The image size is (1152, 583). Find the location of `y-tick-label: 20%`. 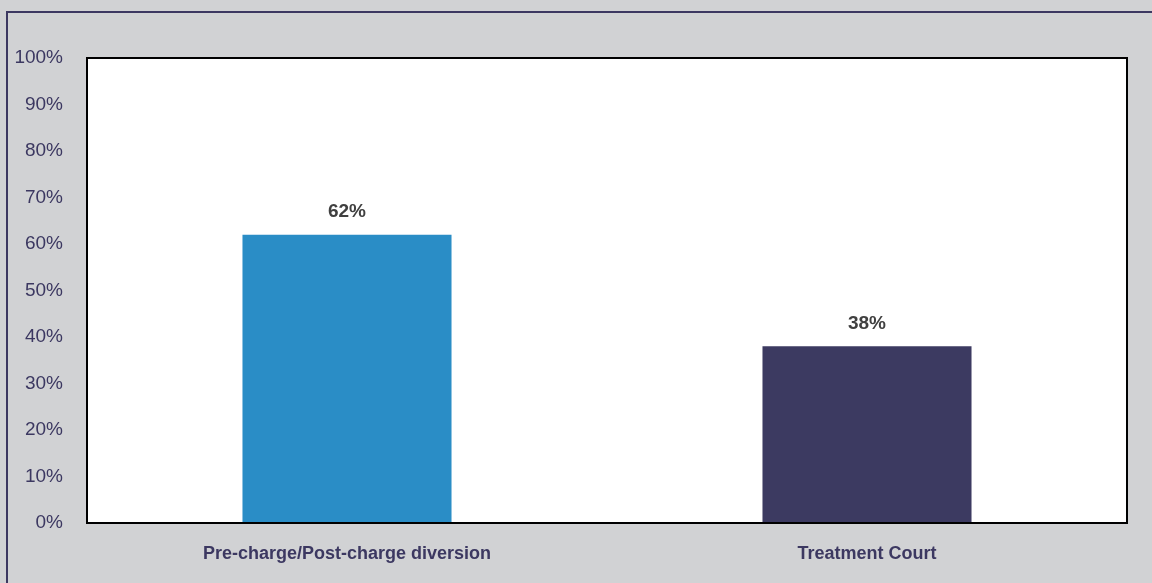

y-tick-label: 20% is located at coordinates (44, 429).